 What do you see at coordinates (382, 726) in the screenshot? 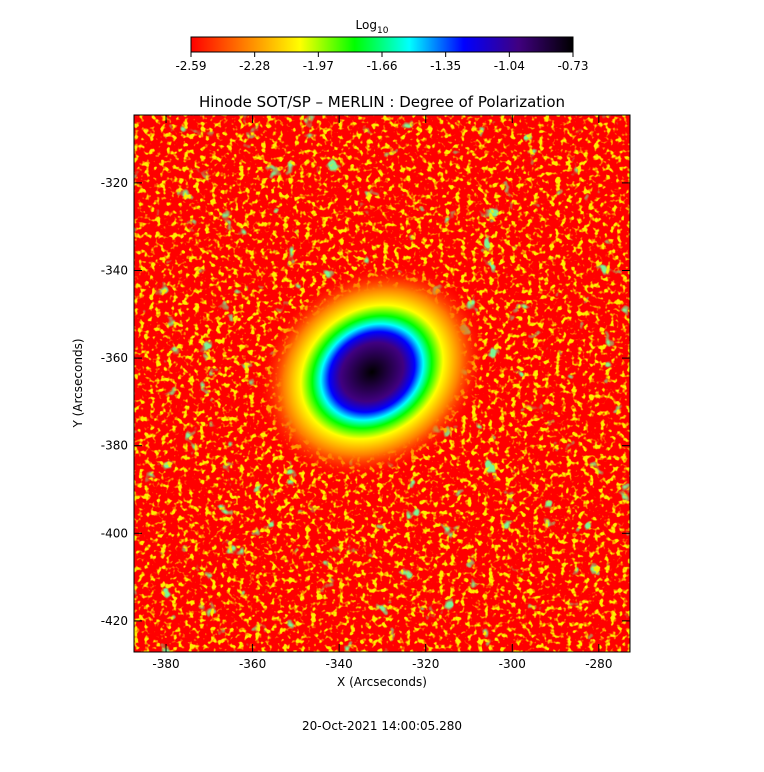
I see `footer: 20-Oct-2021 14:00:05.280` at bounding box center [382, 726].